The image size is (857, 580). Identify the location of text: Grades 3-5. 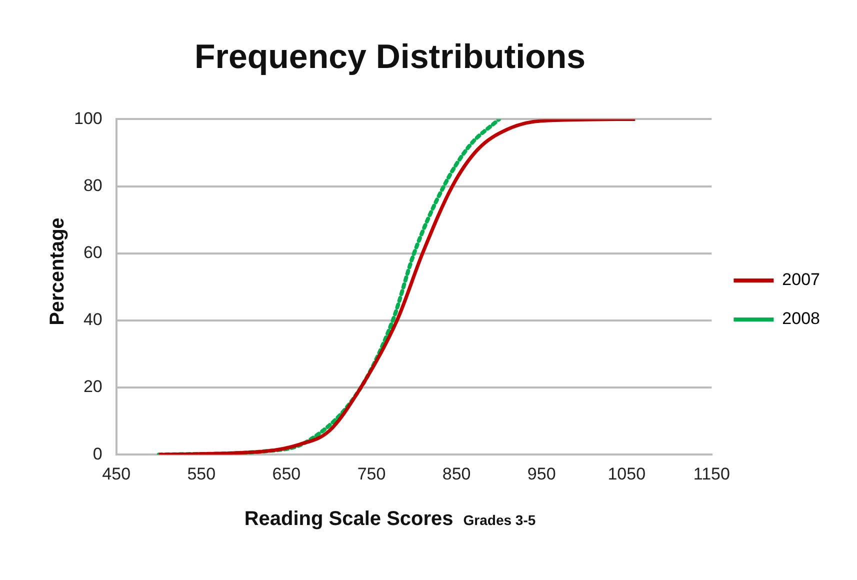
(499, 520).